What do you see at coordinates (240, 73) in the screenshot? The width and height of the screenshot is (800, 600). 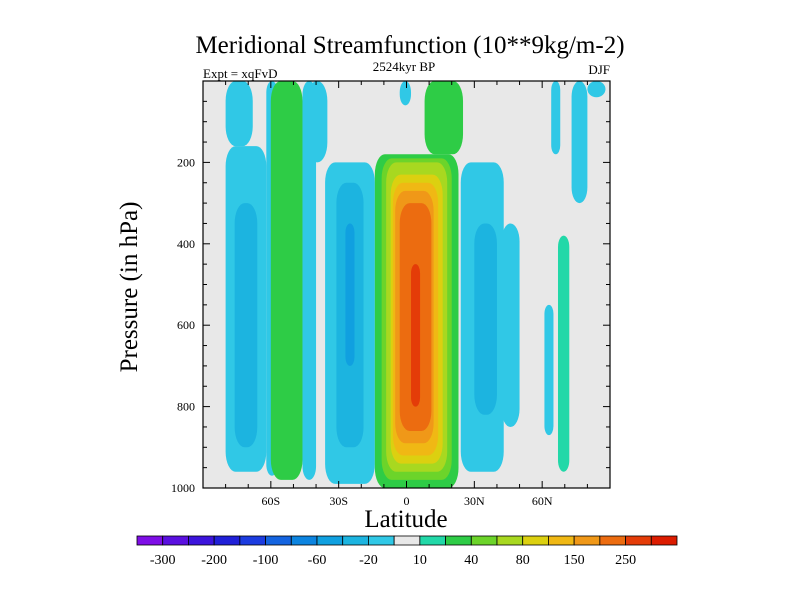 I see `experiment-label: Expt = xqFvD` at bounding box center [240, 73].